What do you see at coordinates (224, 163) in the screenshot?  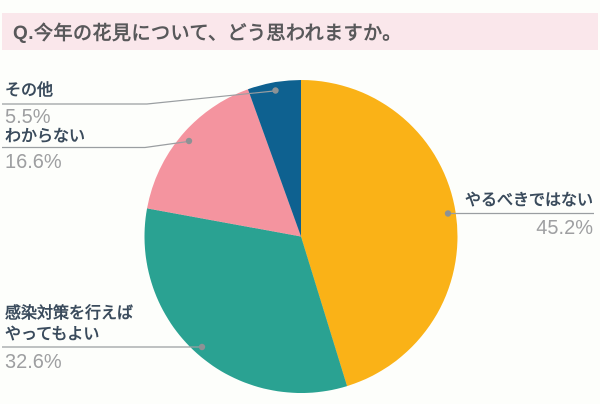 I see `pie-slice-dont-know` at bounding box center [224, 163].